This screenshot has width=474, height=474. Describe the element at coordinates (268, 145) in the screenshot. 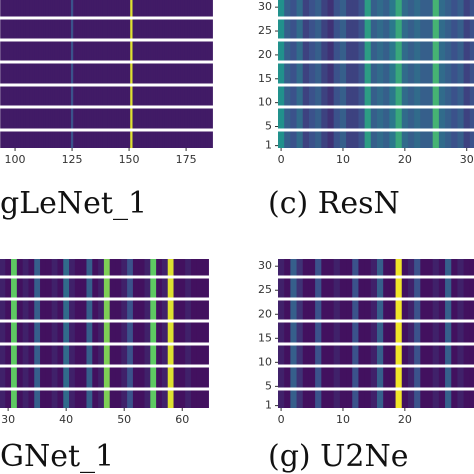

I see `y-tick-label: 1` at that location.